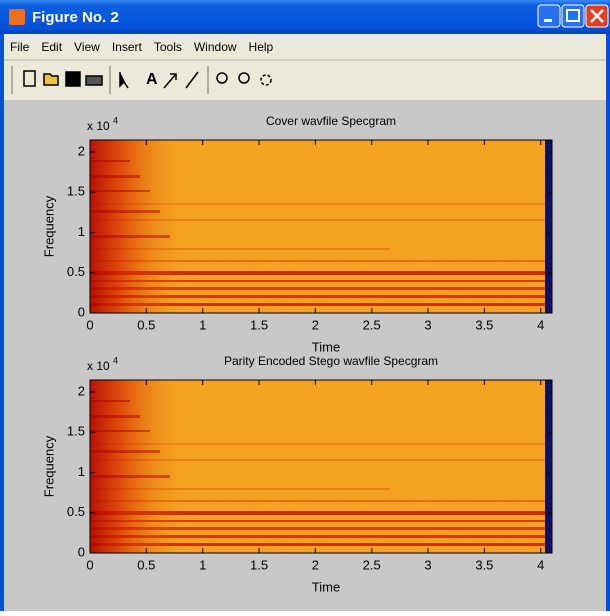  Describe the element at coordinates (192, 80) in the screenshot. I see `line-icon` at that location.